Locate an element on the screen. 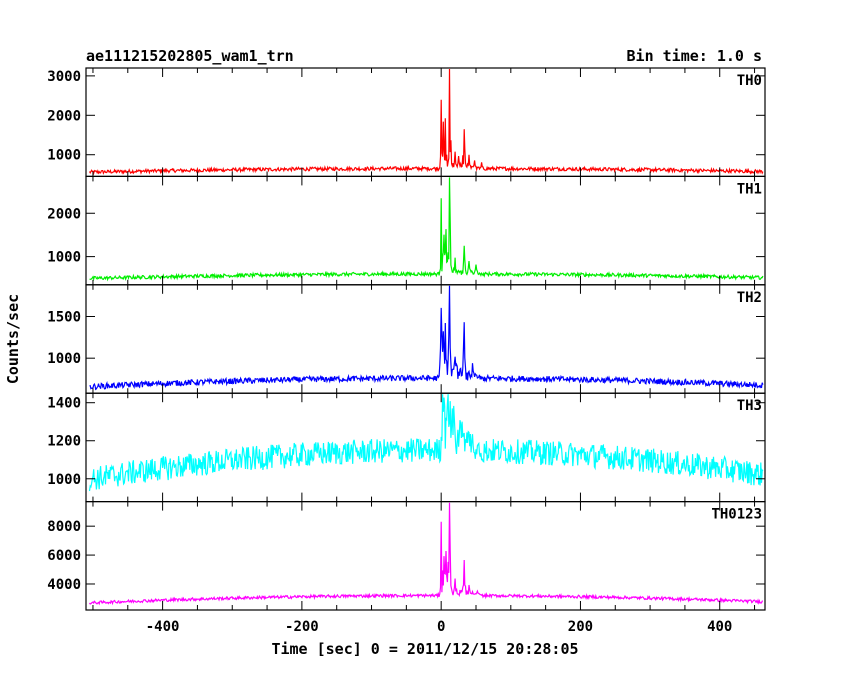  series-line-th3 is located at coordinates (426, 443).